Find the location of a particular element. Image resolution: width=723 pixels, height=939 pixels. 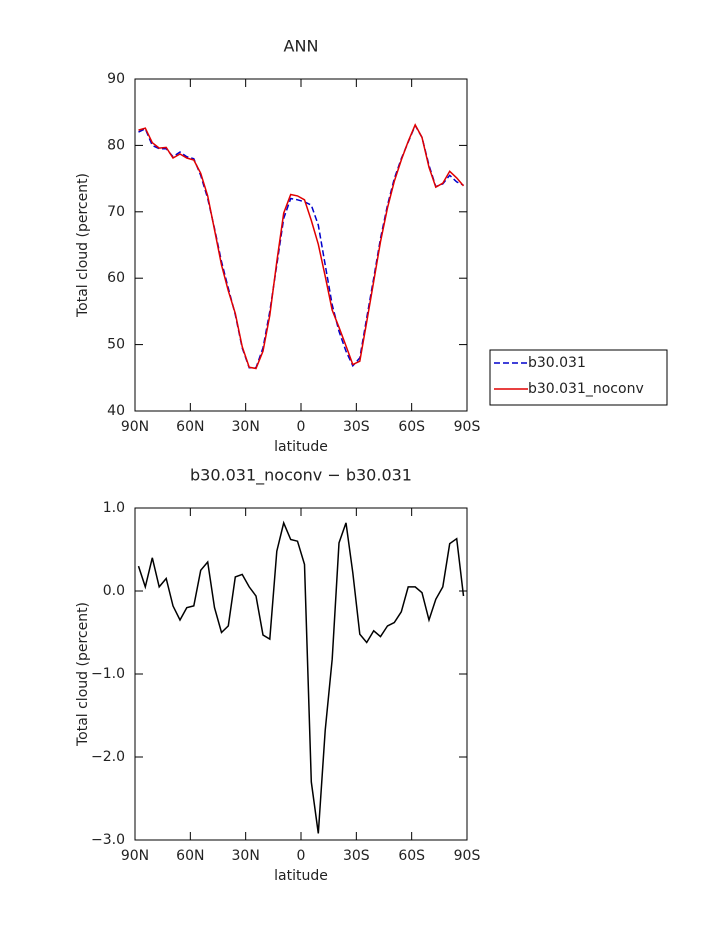

legend-label: b30.031 is located at coordinates (557, 363).